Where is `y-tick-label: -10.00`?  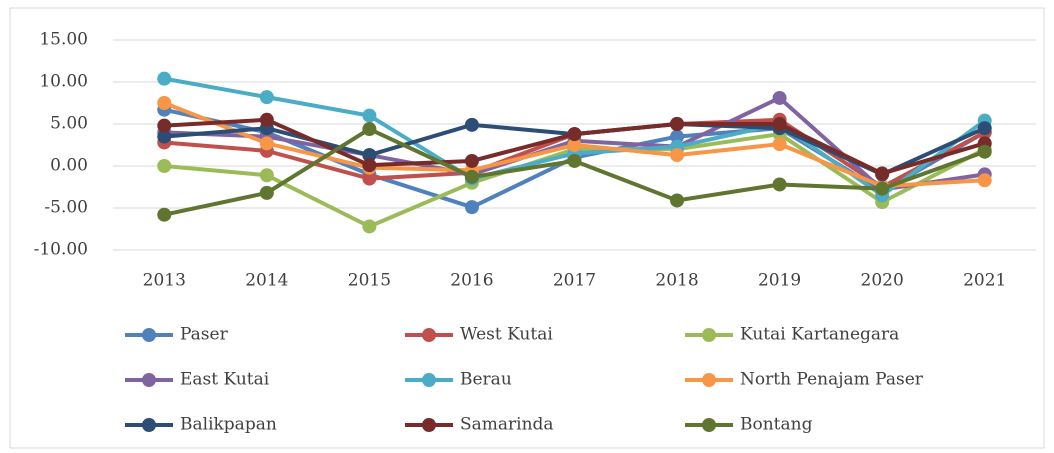 y-tick-label: -10.00 is located at coordinates (61, 250).